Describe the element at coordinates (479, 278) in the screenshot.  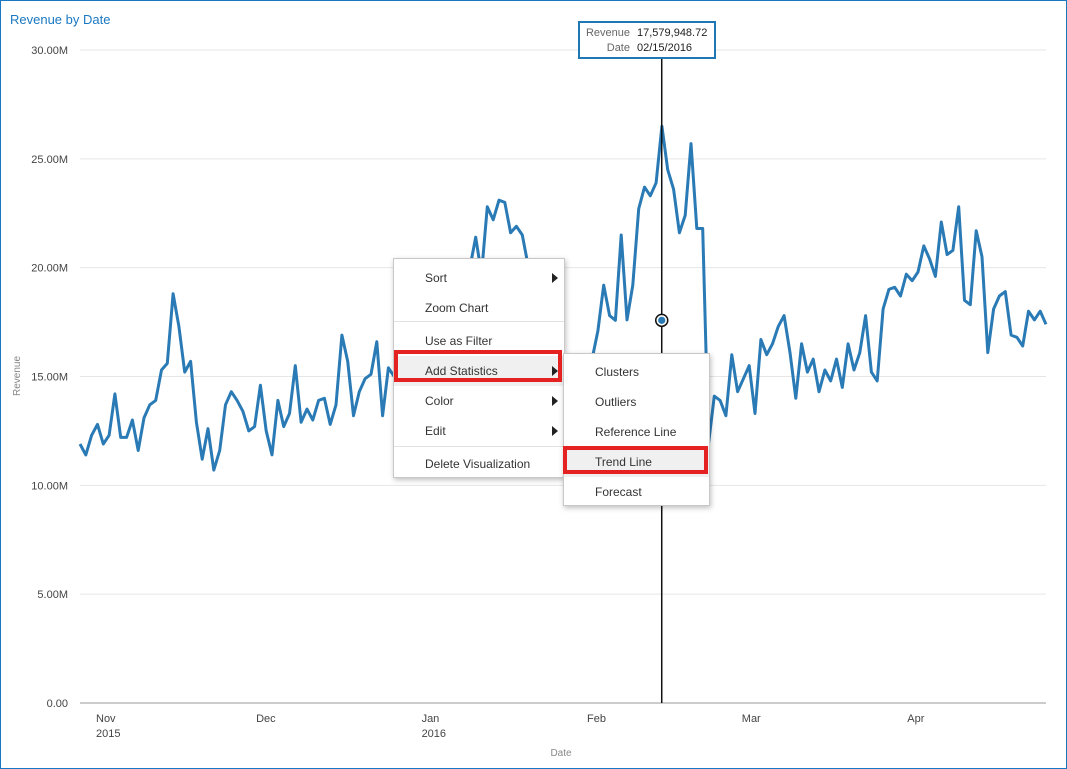
I see `menu-item-sort: Sort` at that location.